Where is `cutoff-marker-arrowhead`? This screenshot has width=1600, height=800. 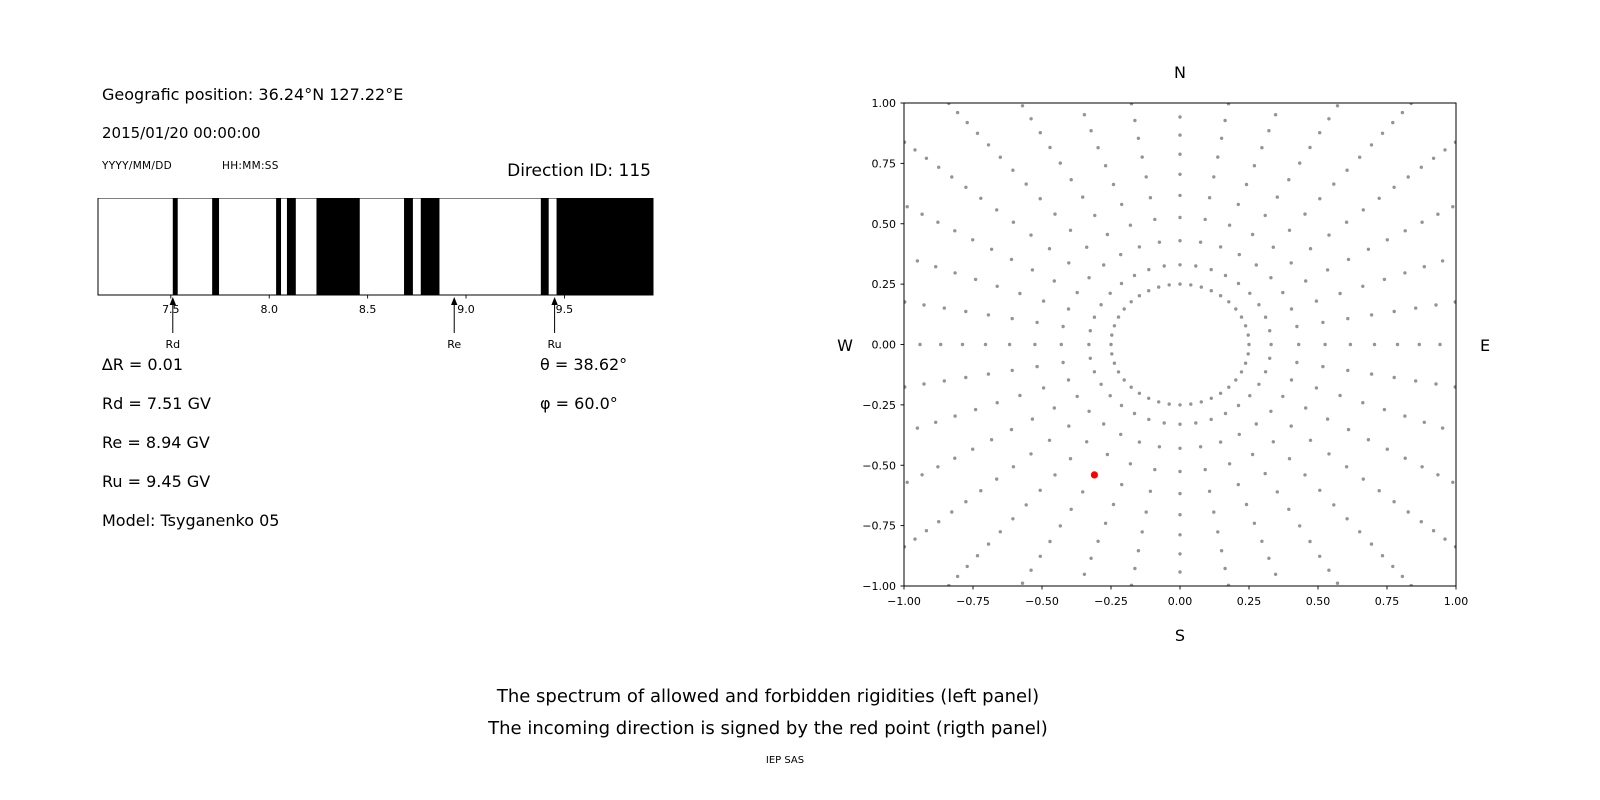 cutoff-marker-arrowhead is located at coordinates (172, 301).